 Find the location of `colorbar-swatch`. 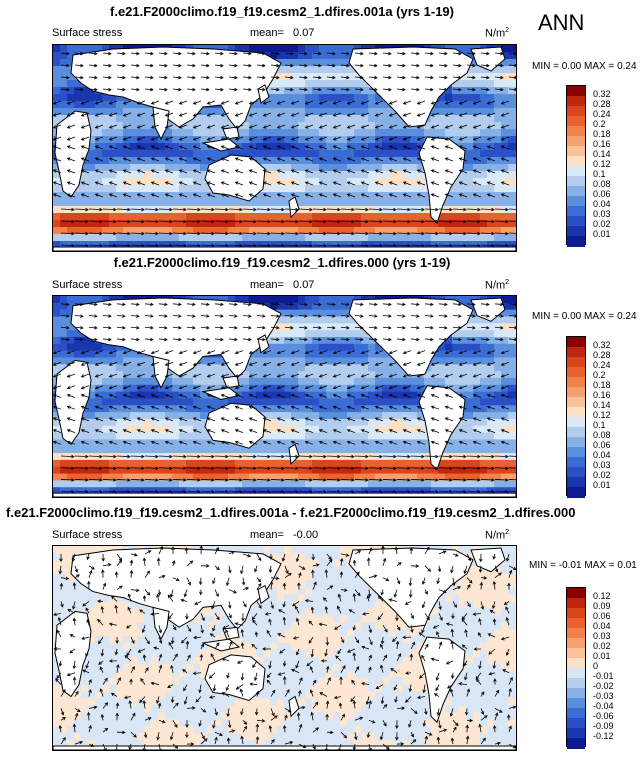

colorbar-swatch is located at coordinates (576, 221).